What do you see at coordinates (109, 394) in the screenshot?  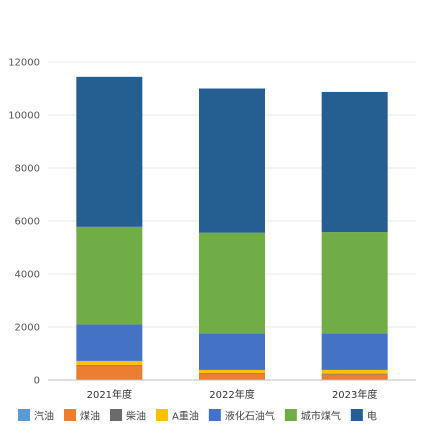 I see `x-tick-label: 2021年度` at bounding box center [109, 394].